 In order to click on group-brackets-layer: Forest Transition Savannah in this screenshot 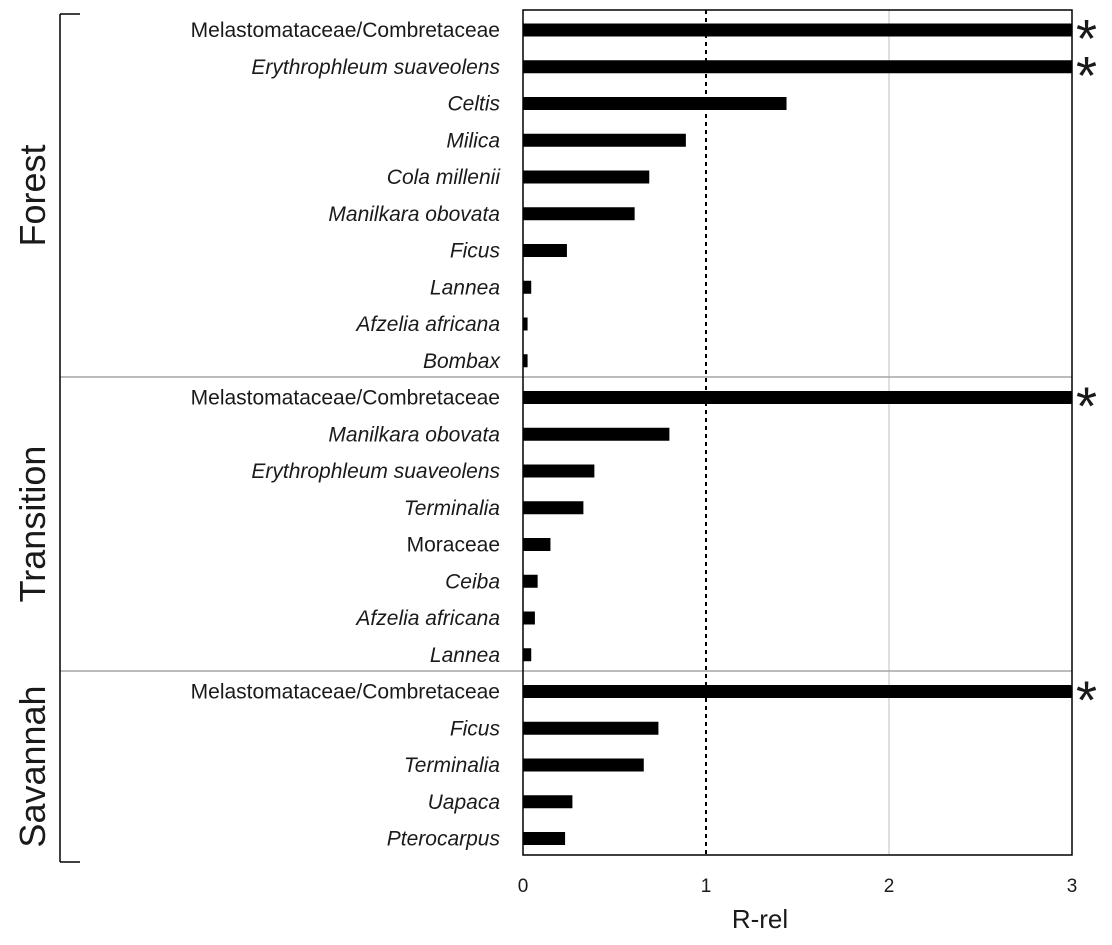, I will do `click(46, 438)`.